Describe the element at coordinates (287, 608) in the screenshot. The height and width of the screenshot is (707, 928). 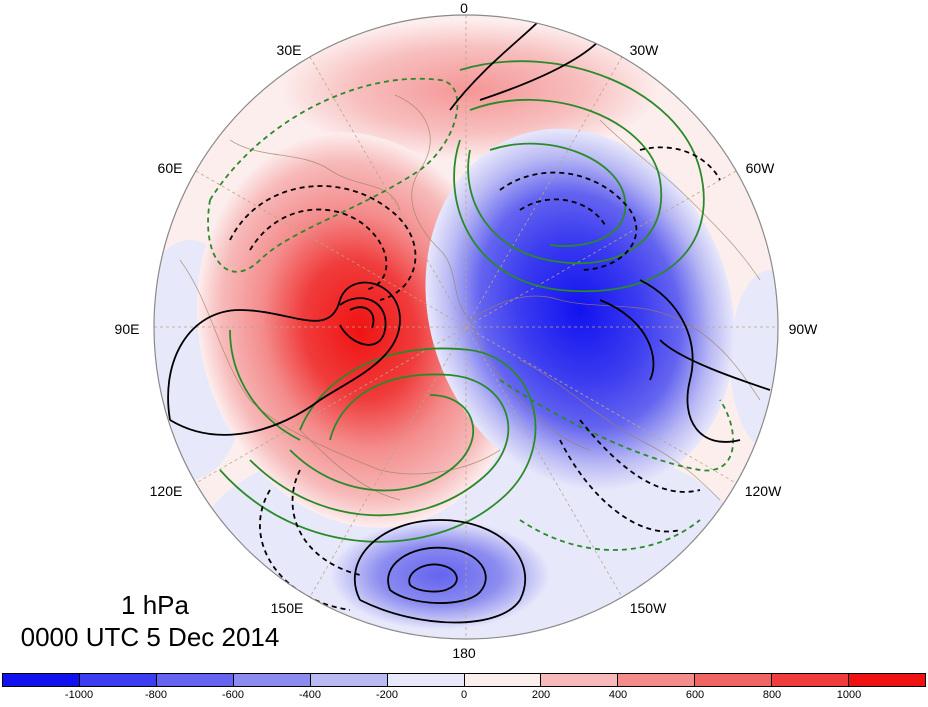
I see `lon-label-150e: 150E` at that location.